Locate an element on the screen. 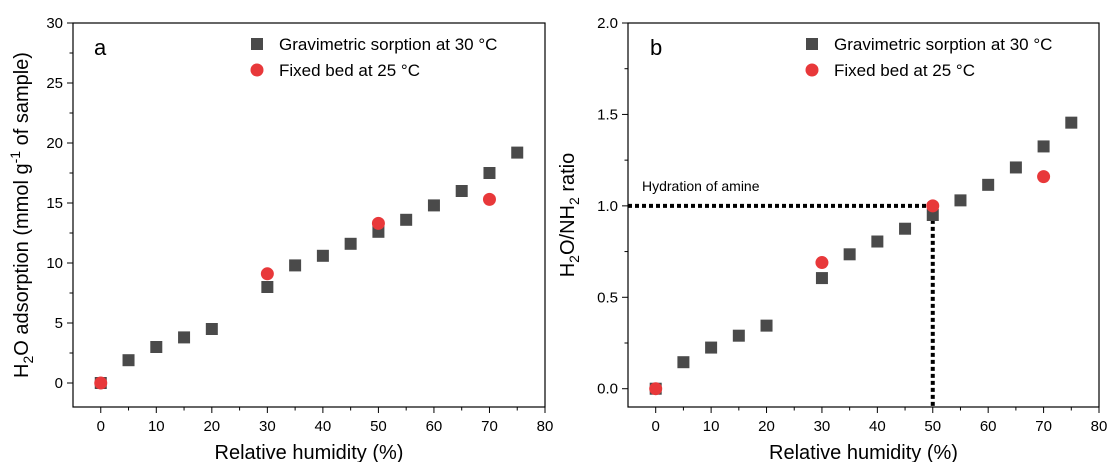 The width and height of the screenshot is (1109, 462). panel-label: b is located at coordinates (656, 47).